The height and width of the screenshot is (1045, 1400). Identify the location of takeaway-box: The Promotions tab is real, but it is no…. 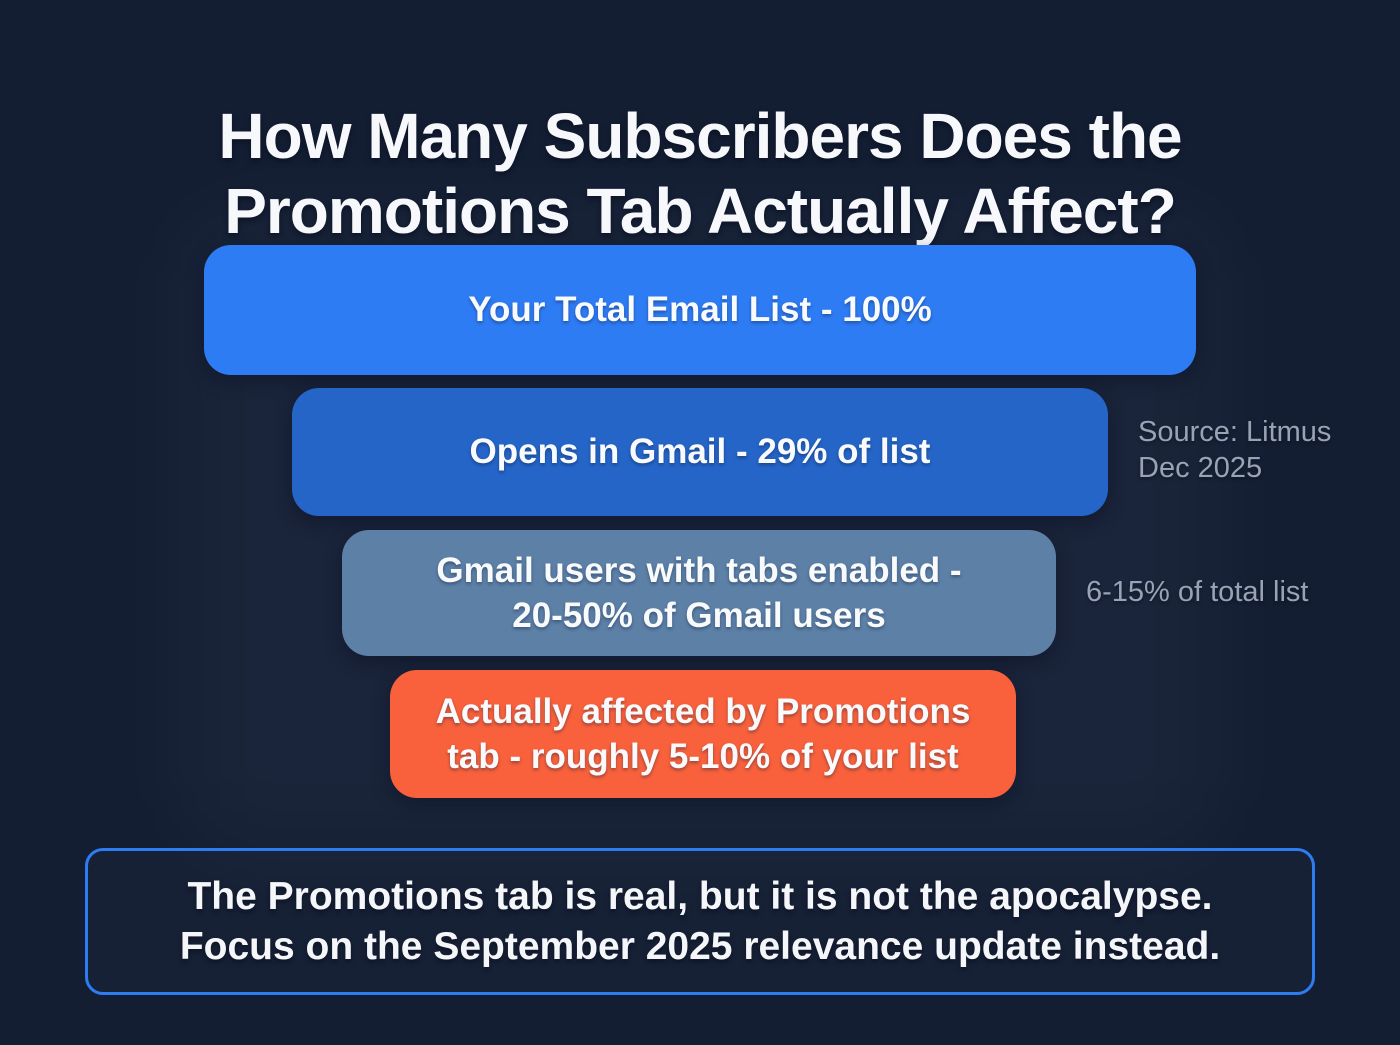
(700, 921).